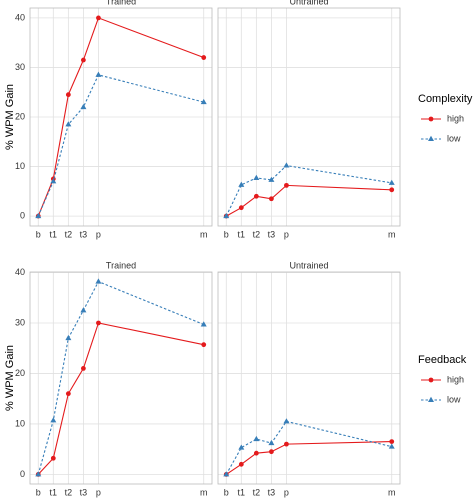 The height and width of the screenshot is (500, 474). I want to click on legend-title: Complexity, so click(445, 99).